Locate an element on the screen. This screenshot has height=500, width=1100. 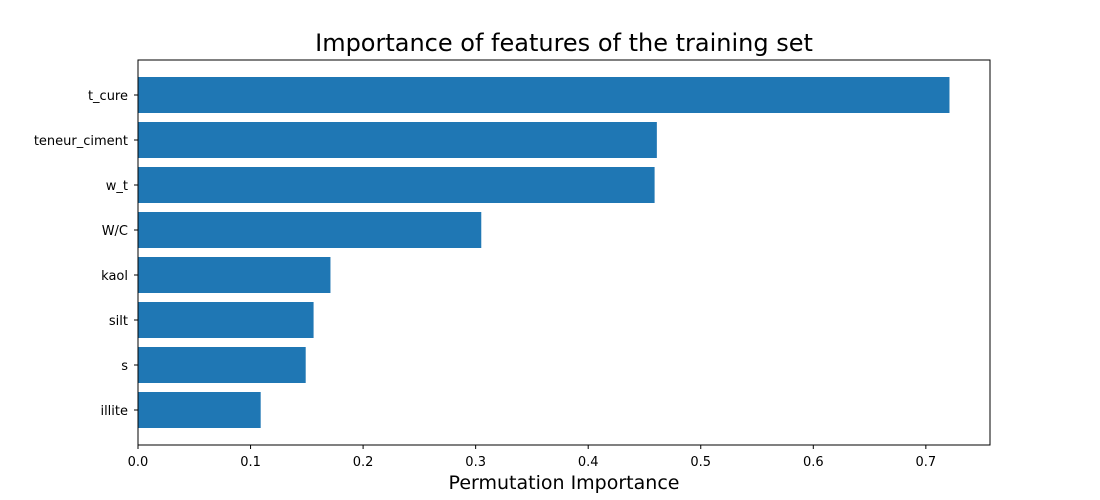
bar-w_t is located at coordinates (396, 185).